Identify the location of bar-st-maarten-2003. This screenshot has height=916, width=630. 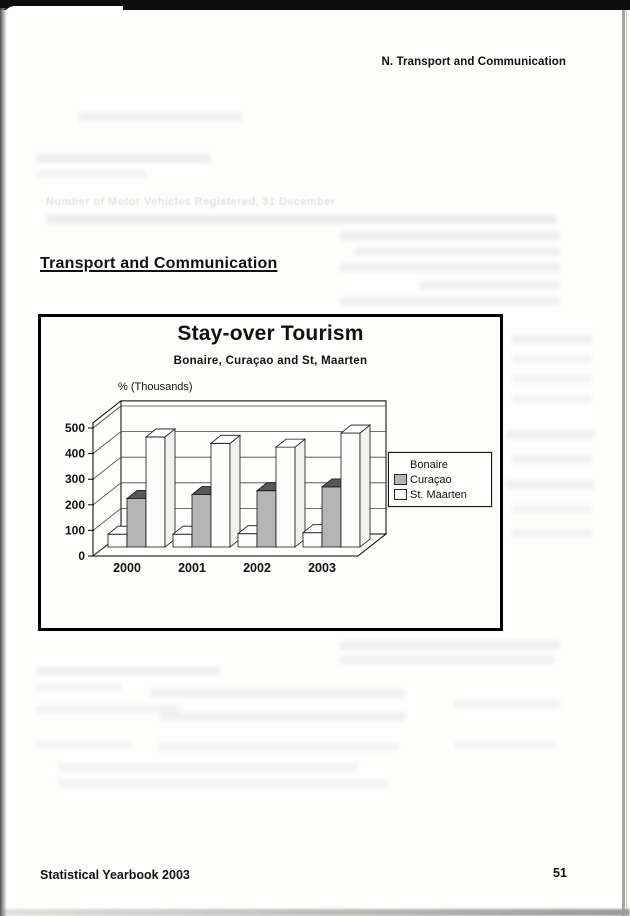
(355, 486).